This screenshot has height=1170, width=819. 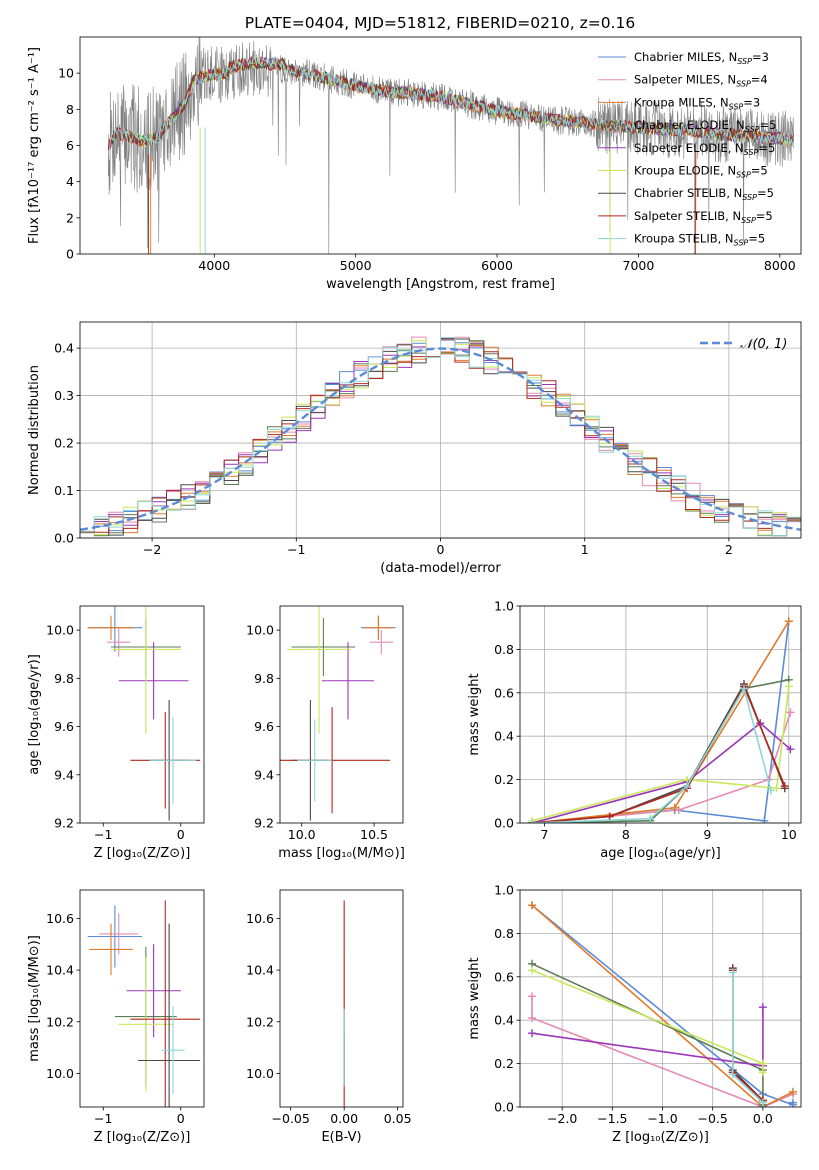 I want to click on line-salpeter-elodie, so click(x=661, y=772).